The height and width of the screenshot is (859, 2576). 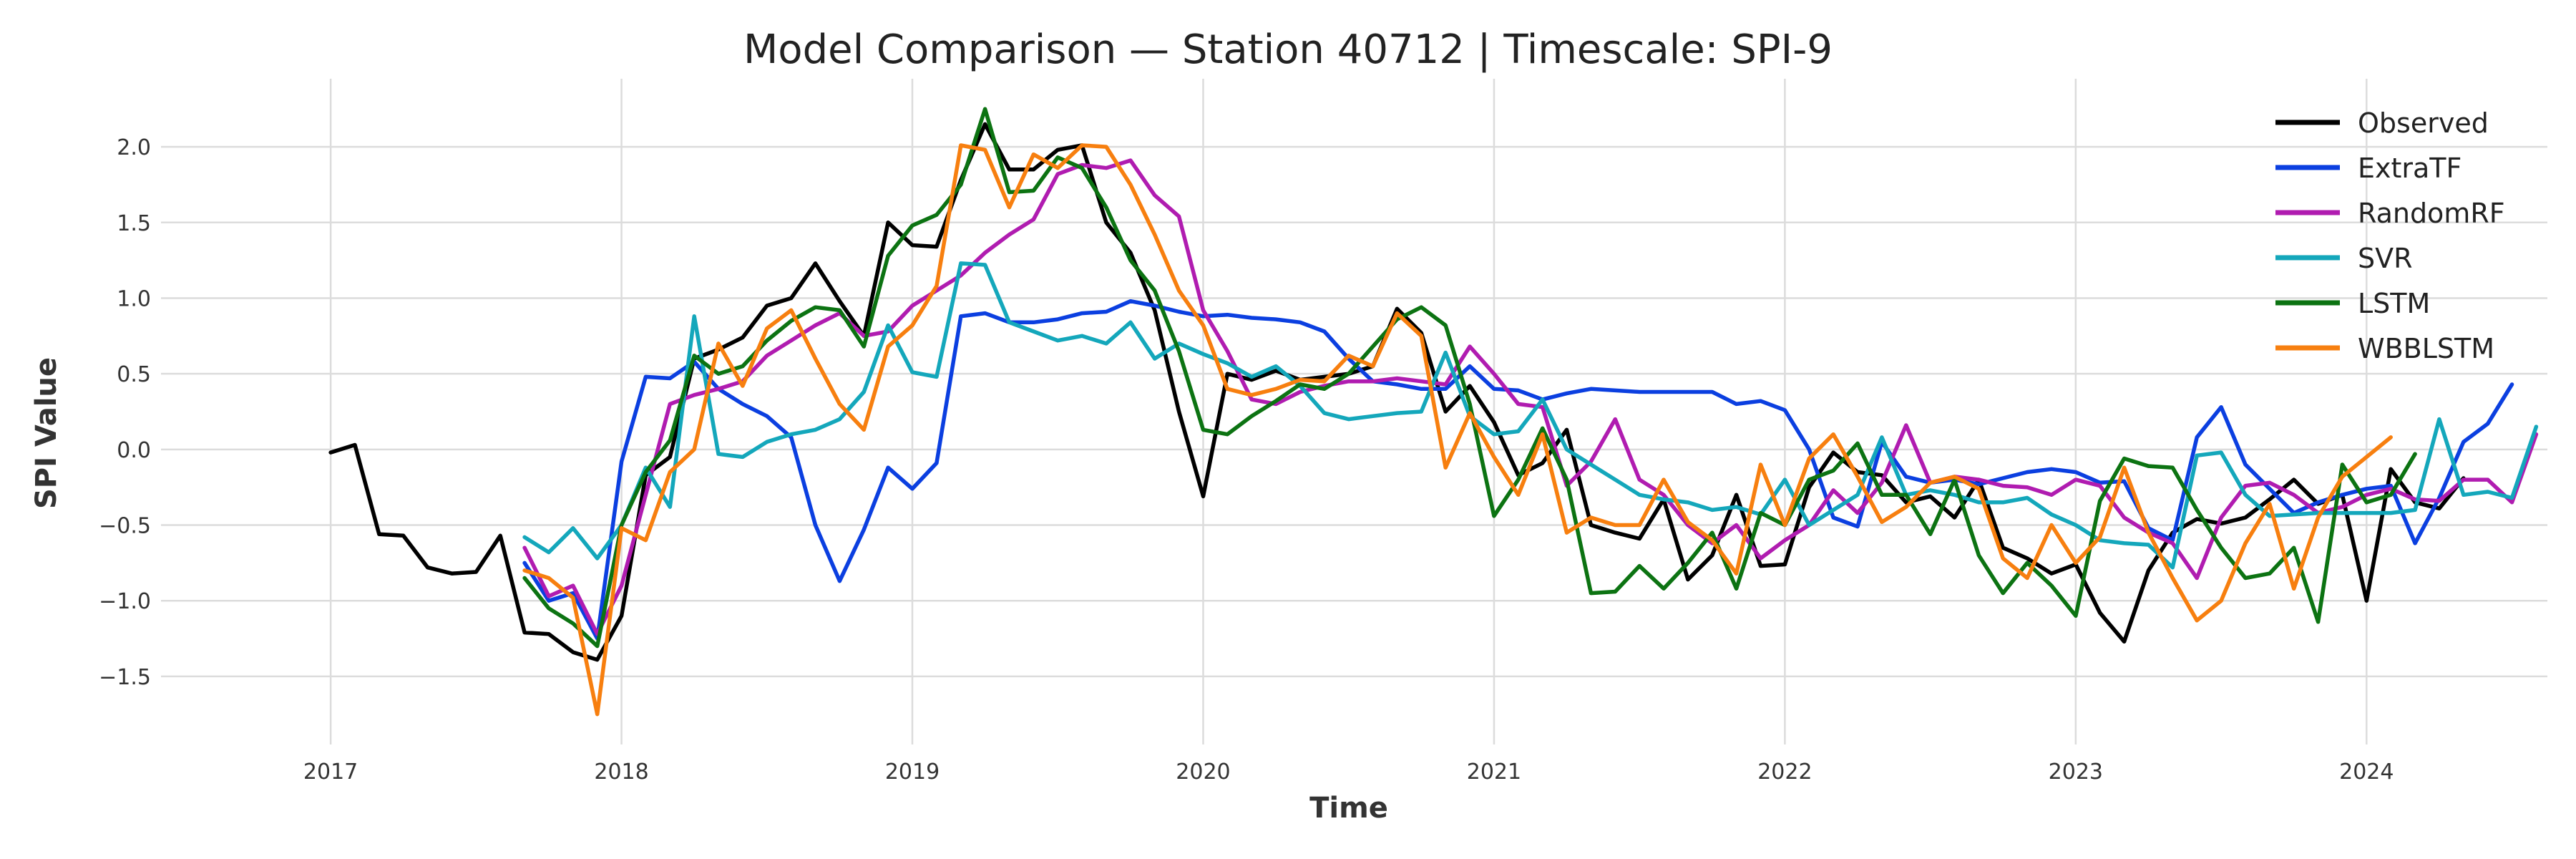 What do you see at coordinates (1348, 772) in the screenshot?
I see `x-axis-ticks: 2017 2018 2019 2020 2021 2022 2023 2024` at bounding box center [1348, 772].